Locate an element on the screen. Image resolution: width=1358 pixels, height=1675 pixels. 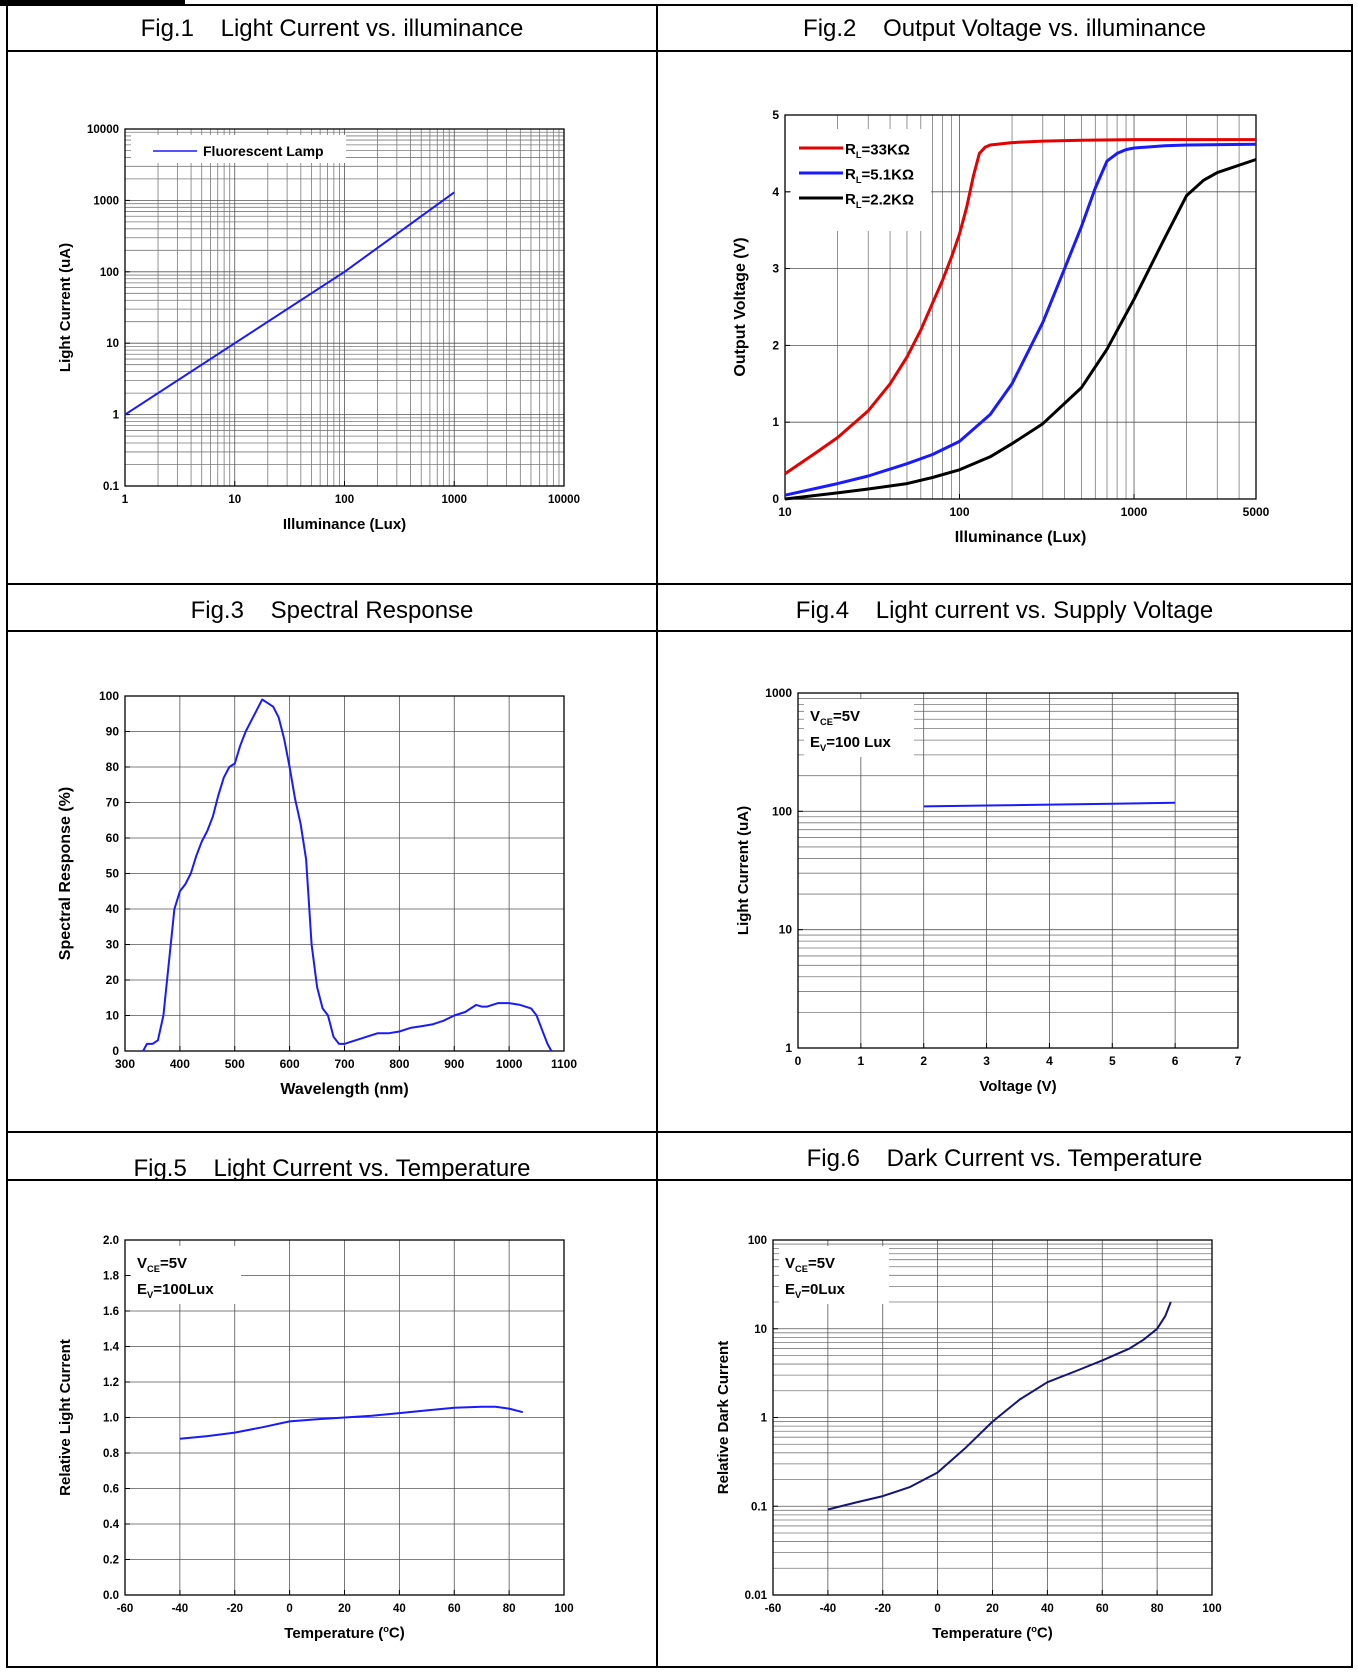
fig2-x-axis-label: Illuminance (Lux) is located at coordinates (1021, 537).